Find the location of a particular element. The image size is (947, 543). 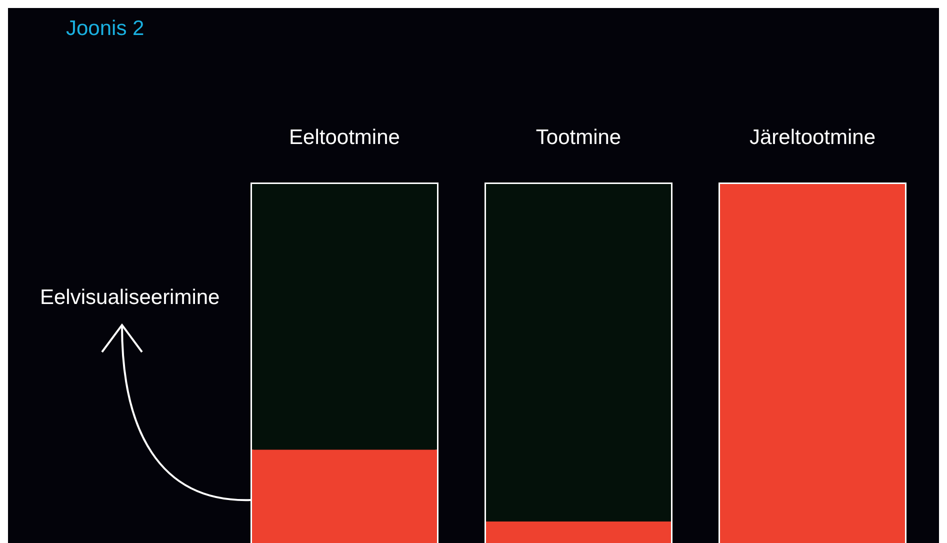

x-tick-label: Tootmine is located at coordinates (579, 137).